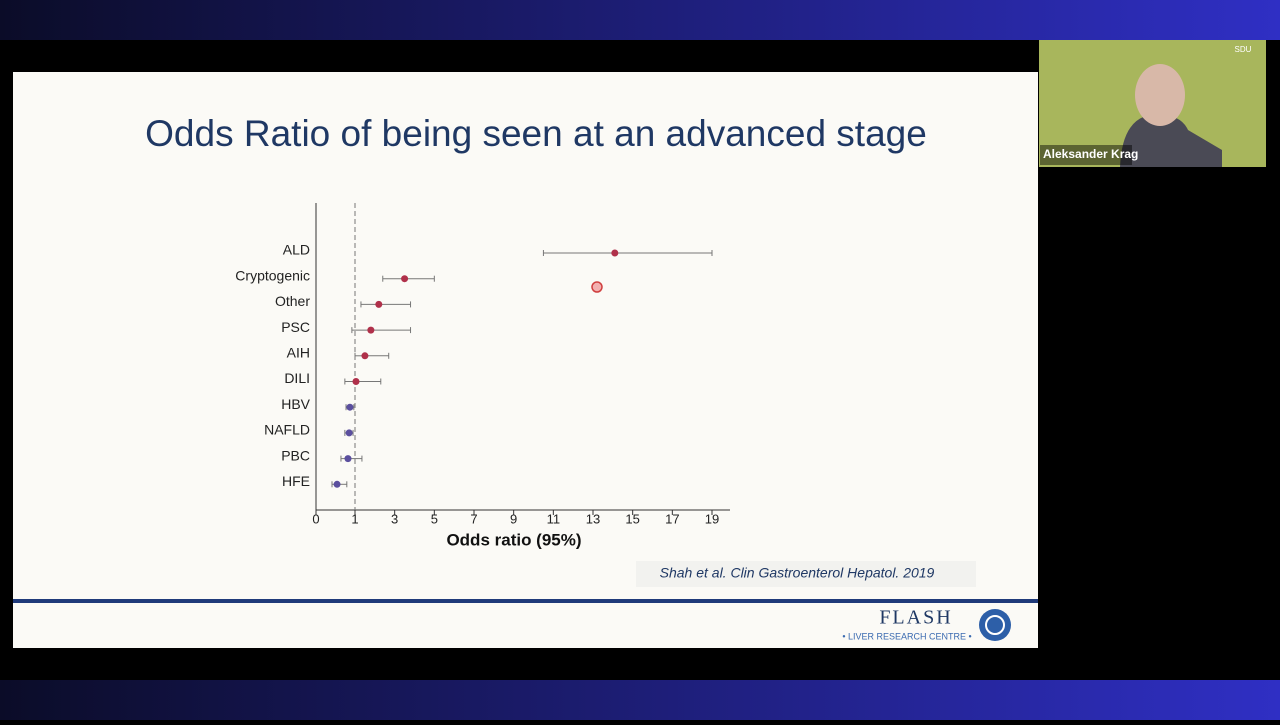  I want to click on x-tick-label: 3, so click(394, 518).